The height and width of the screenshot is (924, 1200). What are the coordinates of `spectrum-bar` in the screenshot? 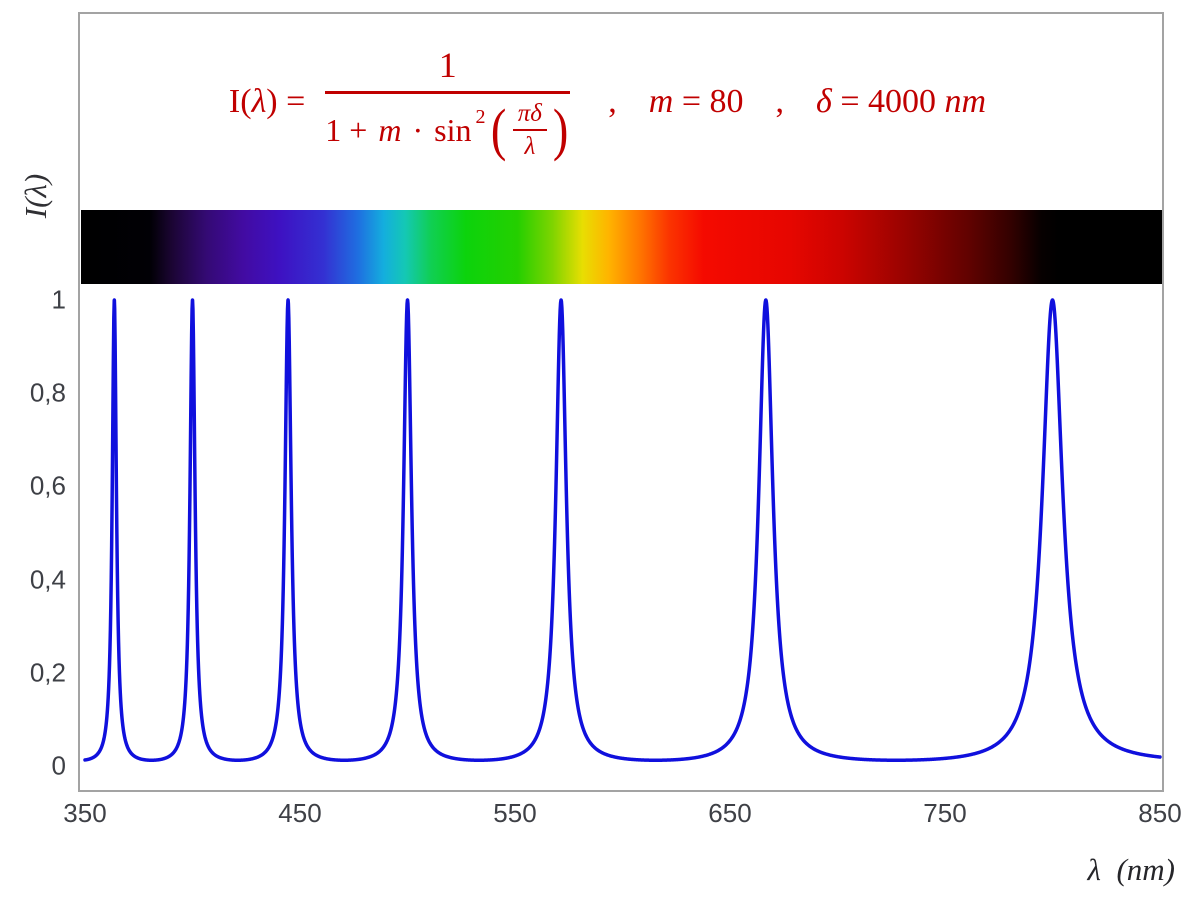 It's located at (621, 247).